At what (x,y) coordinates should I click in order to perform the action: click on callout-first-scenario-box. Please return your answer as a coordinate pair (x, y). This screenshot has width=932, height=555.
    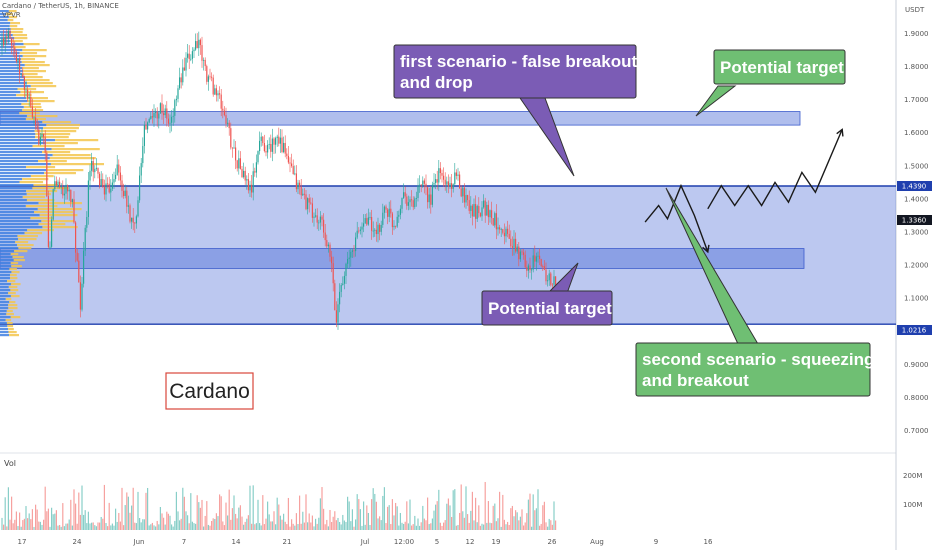
    Looking at the image, I should click on (515, 71).